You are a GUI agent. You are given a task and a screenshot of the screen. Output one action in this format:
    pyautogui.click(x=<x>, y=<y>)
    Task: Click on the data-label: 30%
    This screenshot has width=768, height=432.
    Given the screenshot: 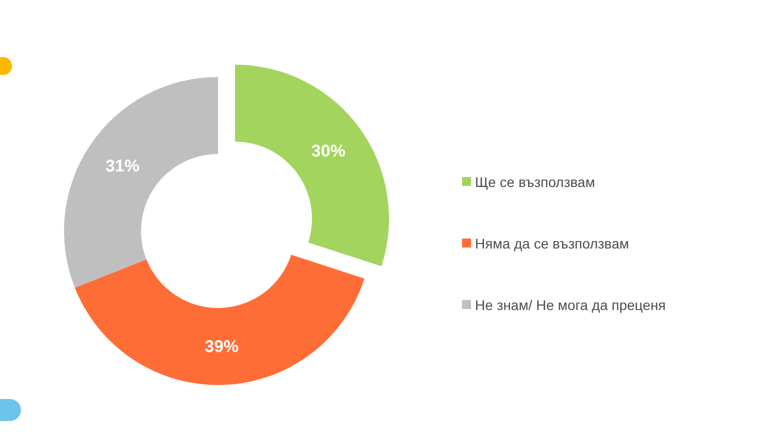 What is the action you would take?
    pyautogui.click(x=328, y=150)
    